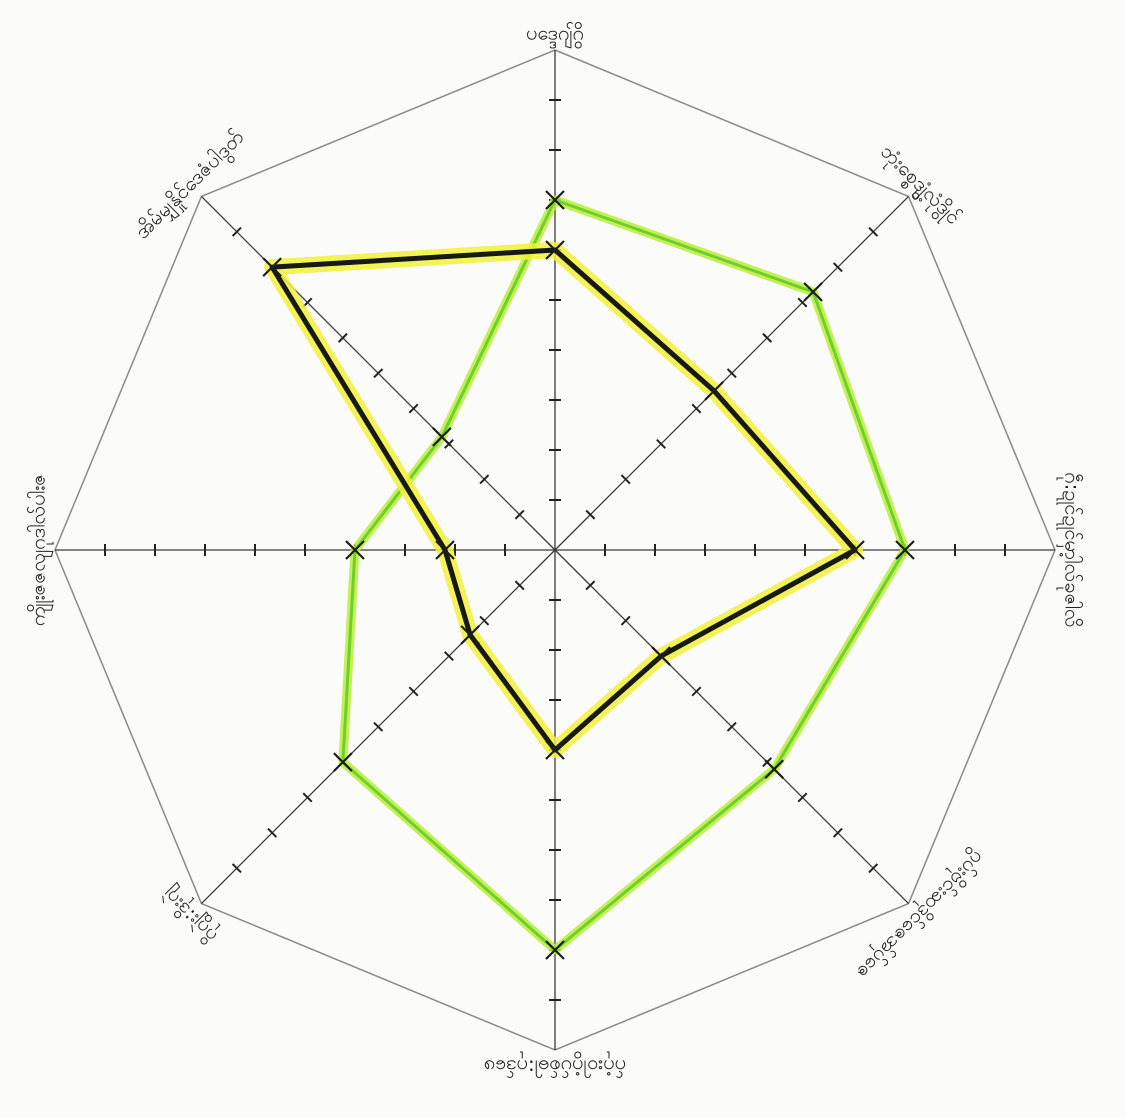  I want to click on axis-label: ကျိုးဇဇလျဂုဒါလ်ပါးဇ, so click(40, 550).